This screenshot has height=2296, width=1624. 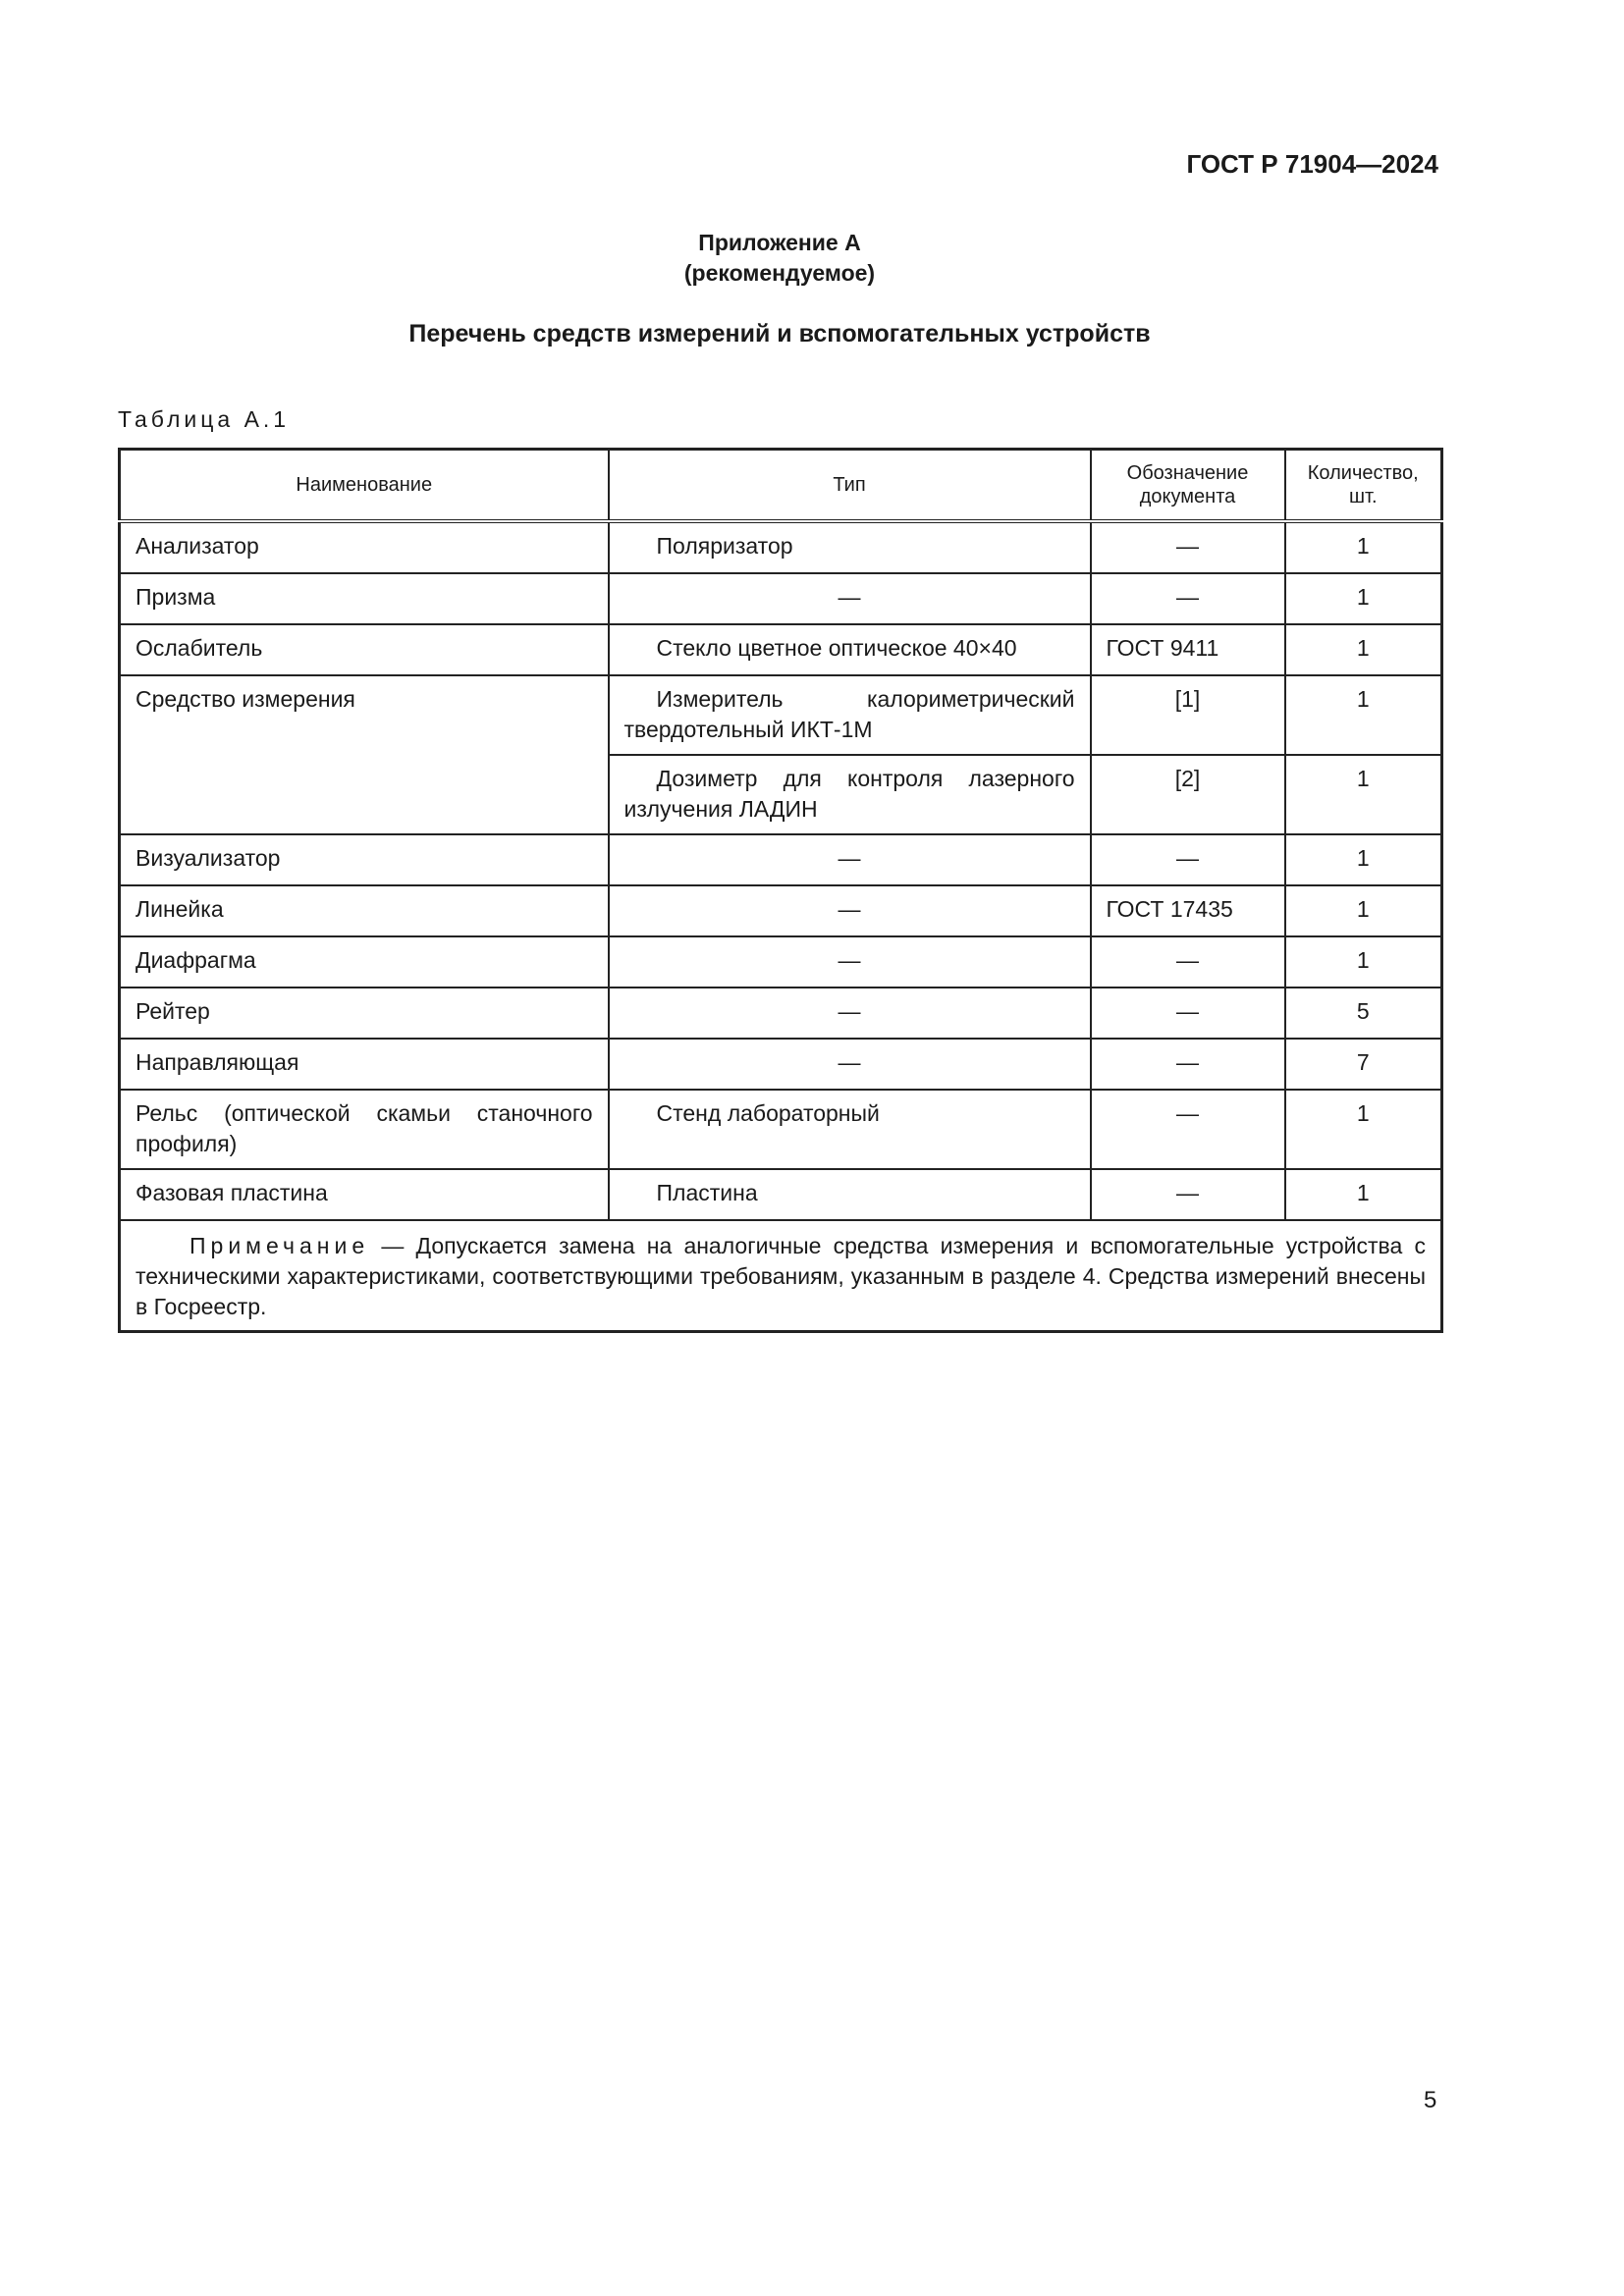 I want to click on cell-doc: [2], so click(x=1187, y=794).